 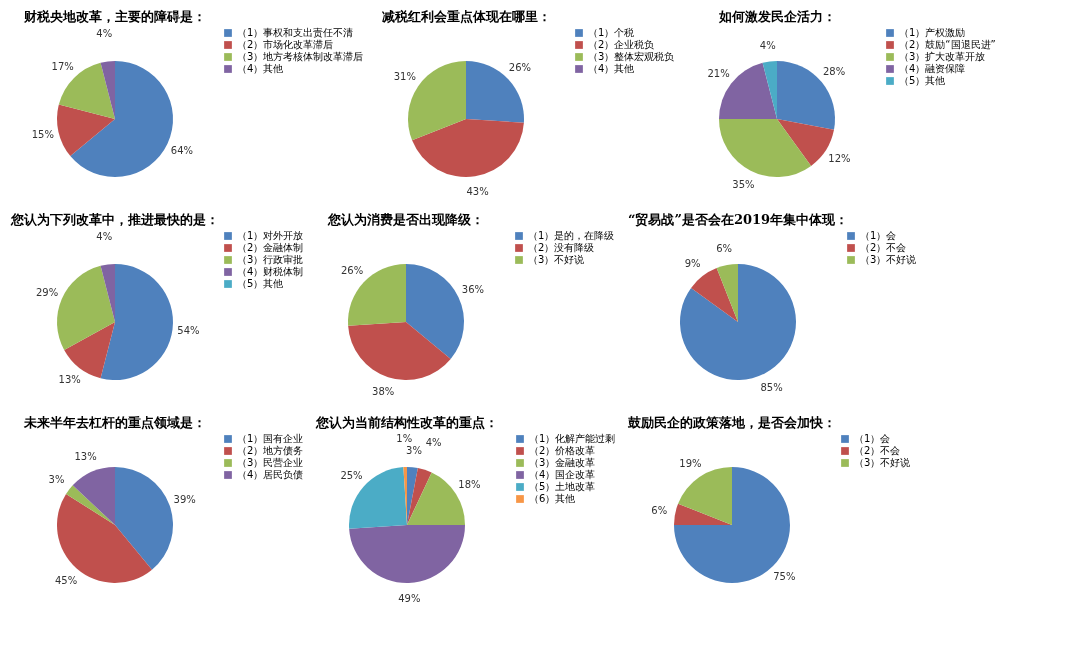 I want to click on chart-title: 您认为消费是否出现降级：, so click(x=405, y=219).